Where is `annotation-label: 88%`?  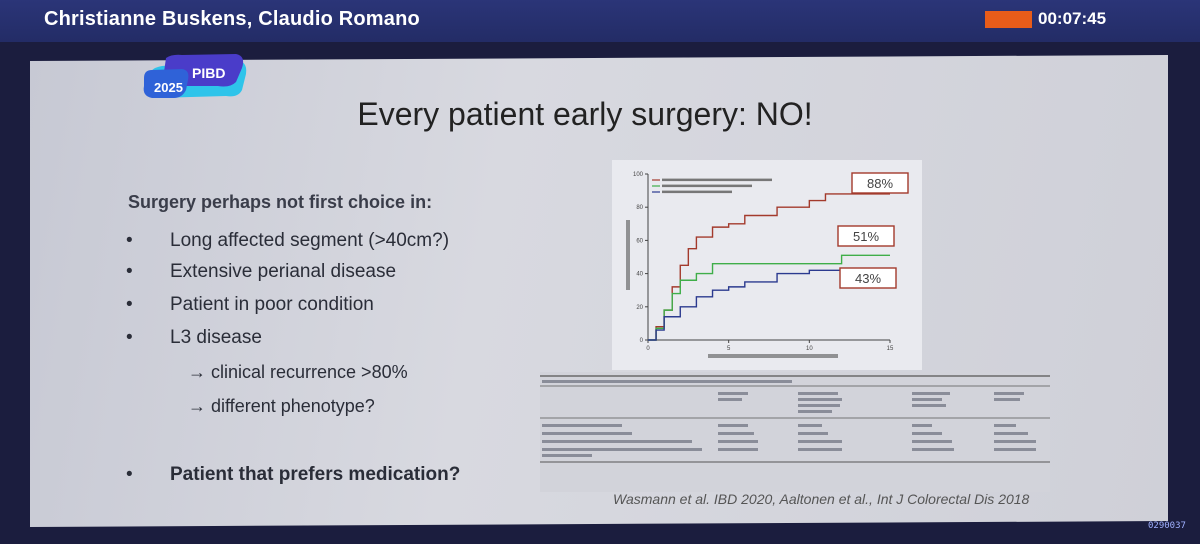 annotation-label: 88% is located at coordinates (880, 183).